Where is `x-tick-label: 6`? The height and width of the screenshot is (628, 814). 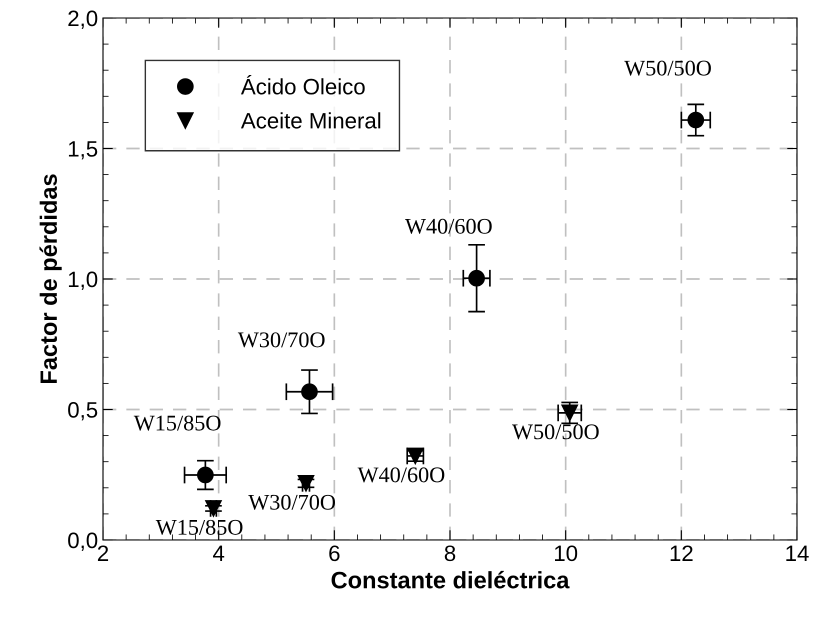
x-tick-label: 6 is located at coordinates (334, 553).